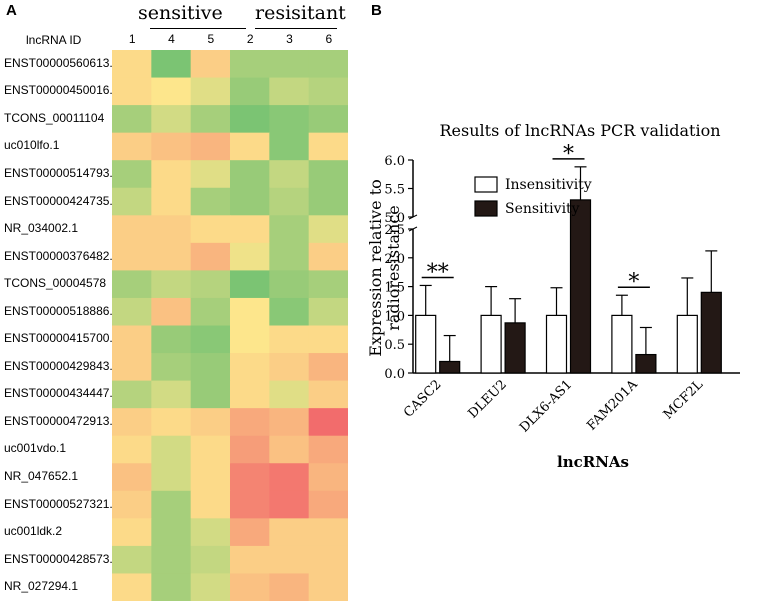  Describe the element at coordinates (33, 531) in the screenshot. I see `row-label: uc001ldk.2` at that location.